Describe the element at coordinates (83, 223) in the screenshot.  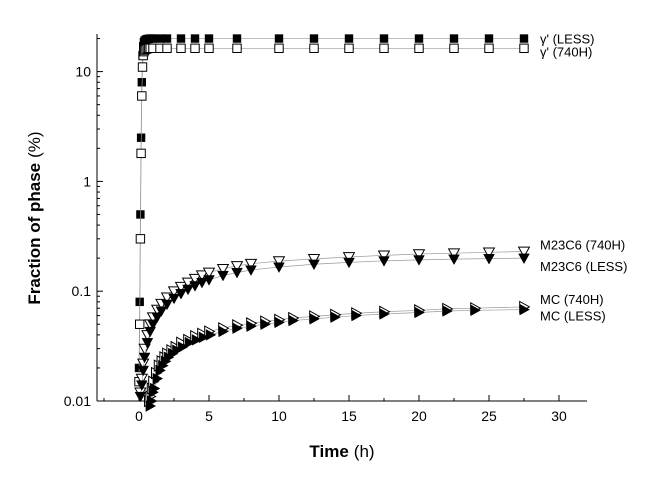
I see `y-axis-ticks: 0.01 0.1 1 10` at that location.